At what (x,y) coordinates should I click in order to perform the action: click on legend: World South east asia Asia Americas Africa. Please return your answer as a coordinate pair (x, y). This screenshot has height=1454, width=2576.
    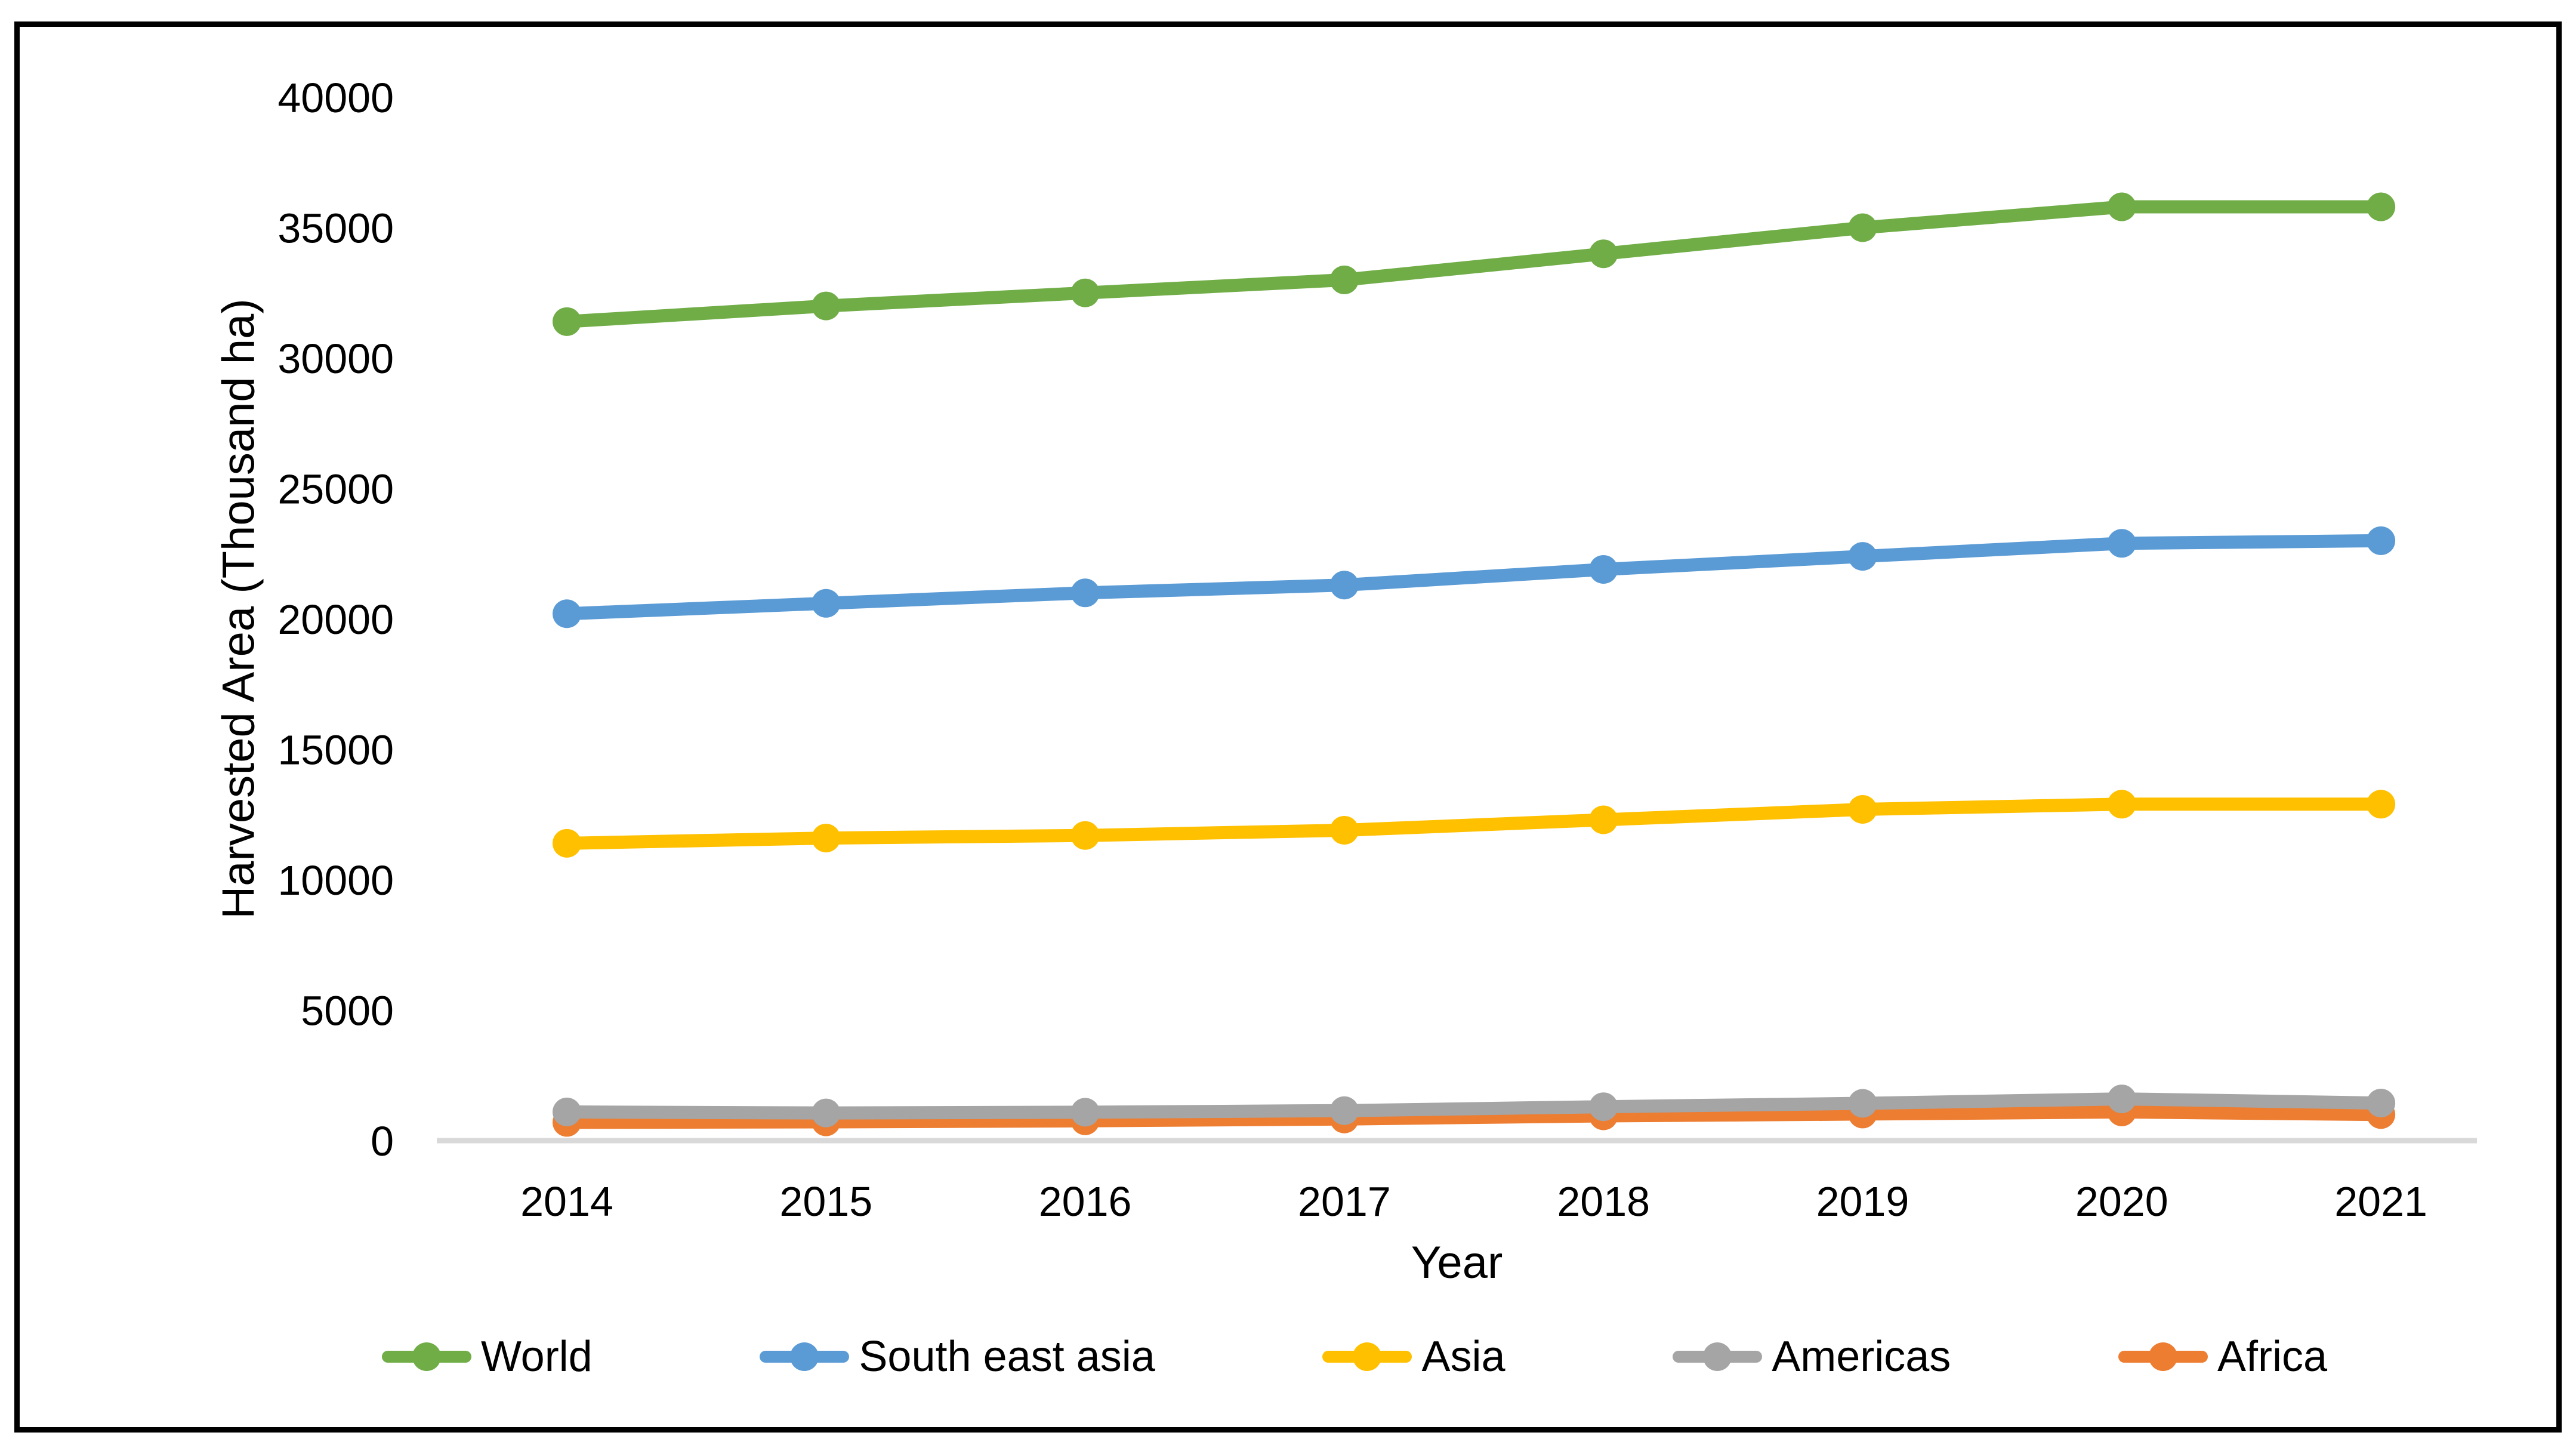
    Looking at the image, I should click on (1355, 1357).